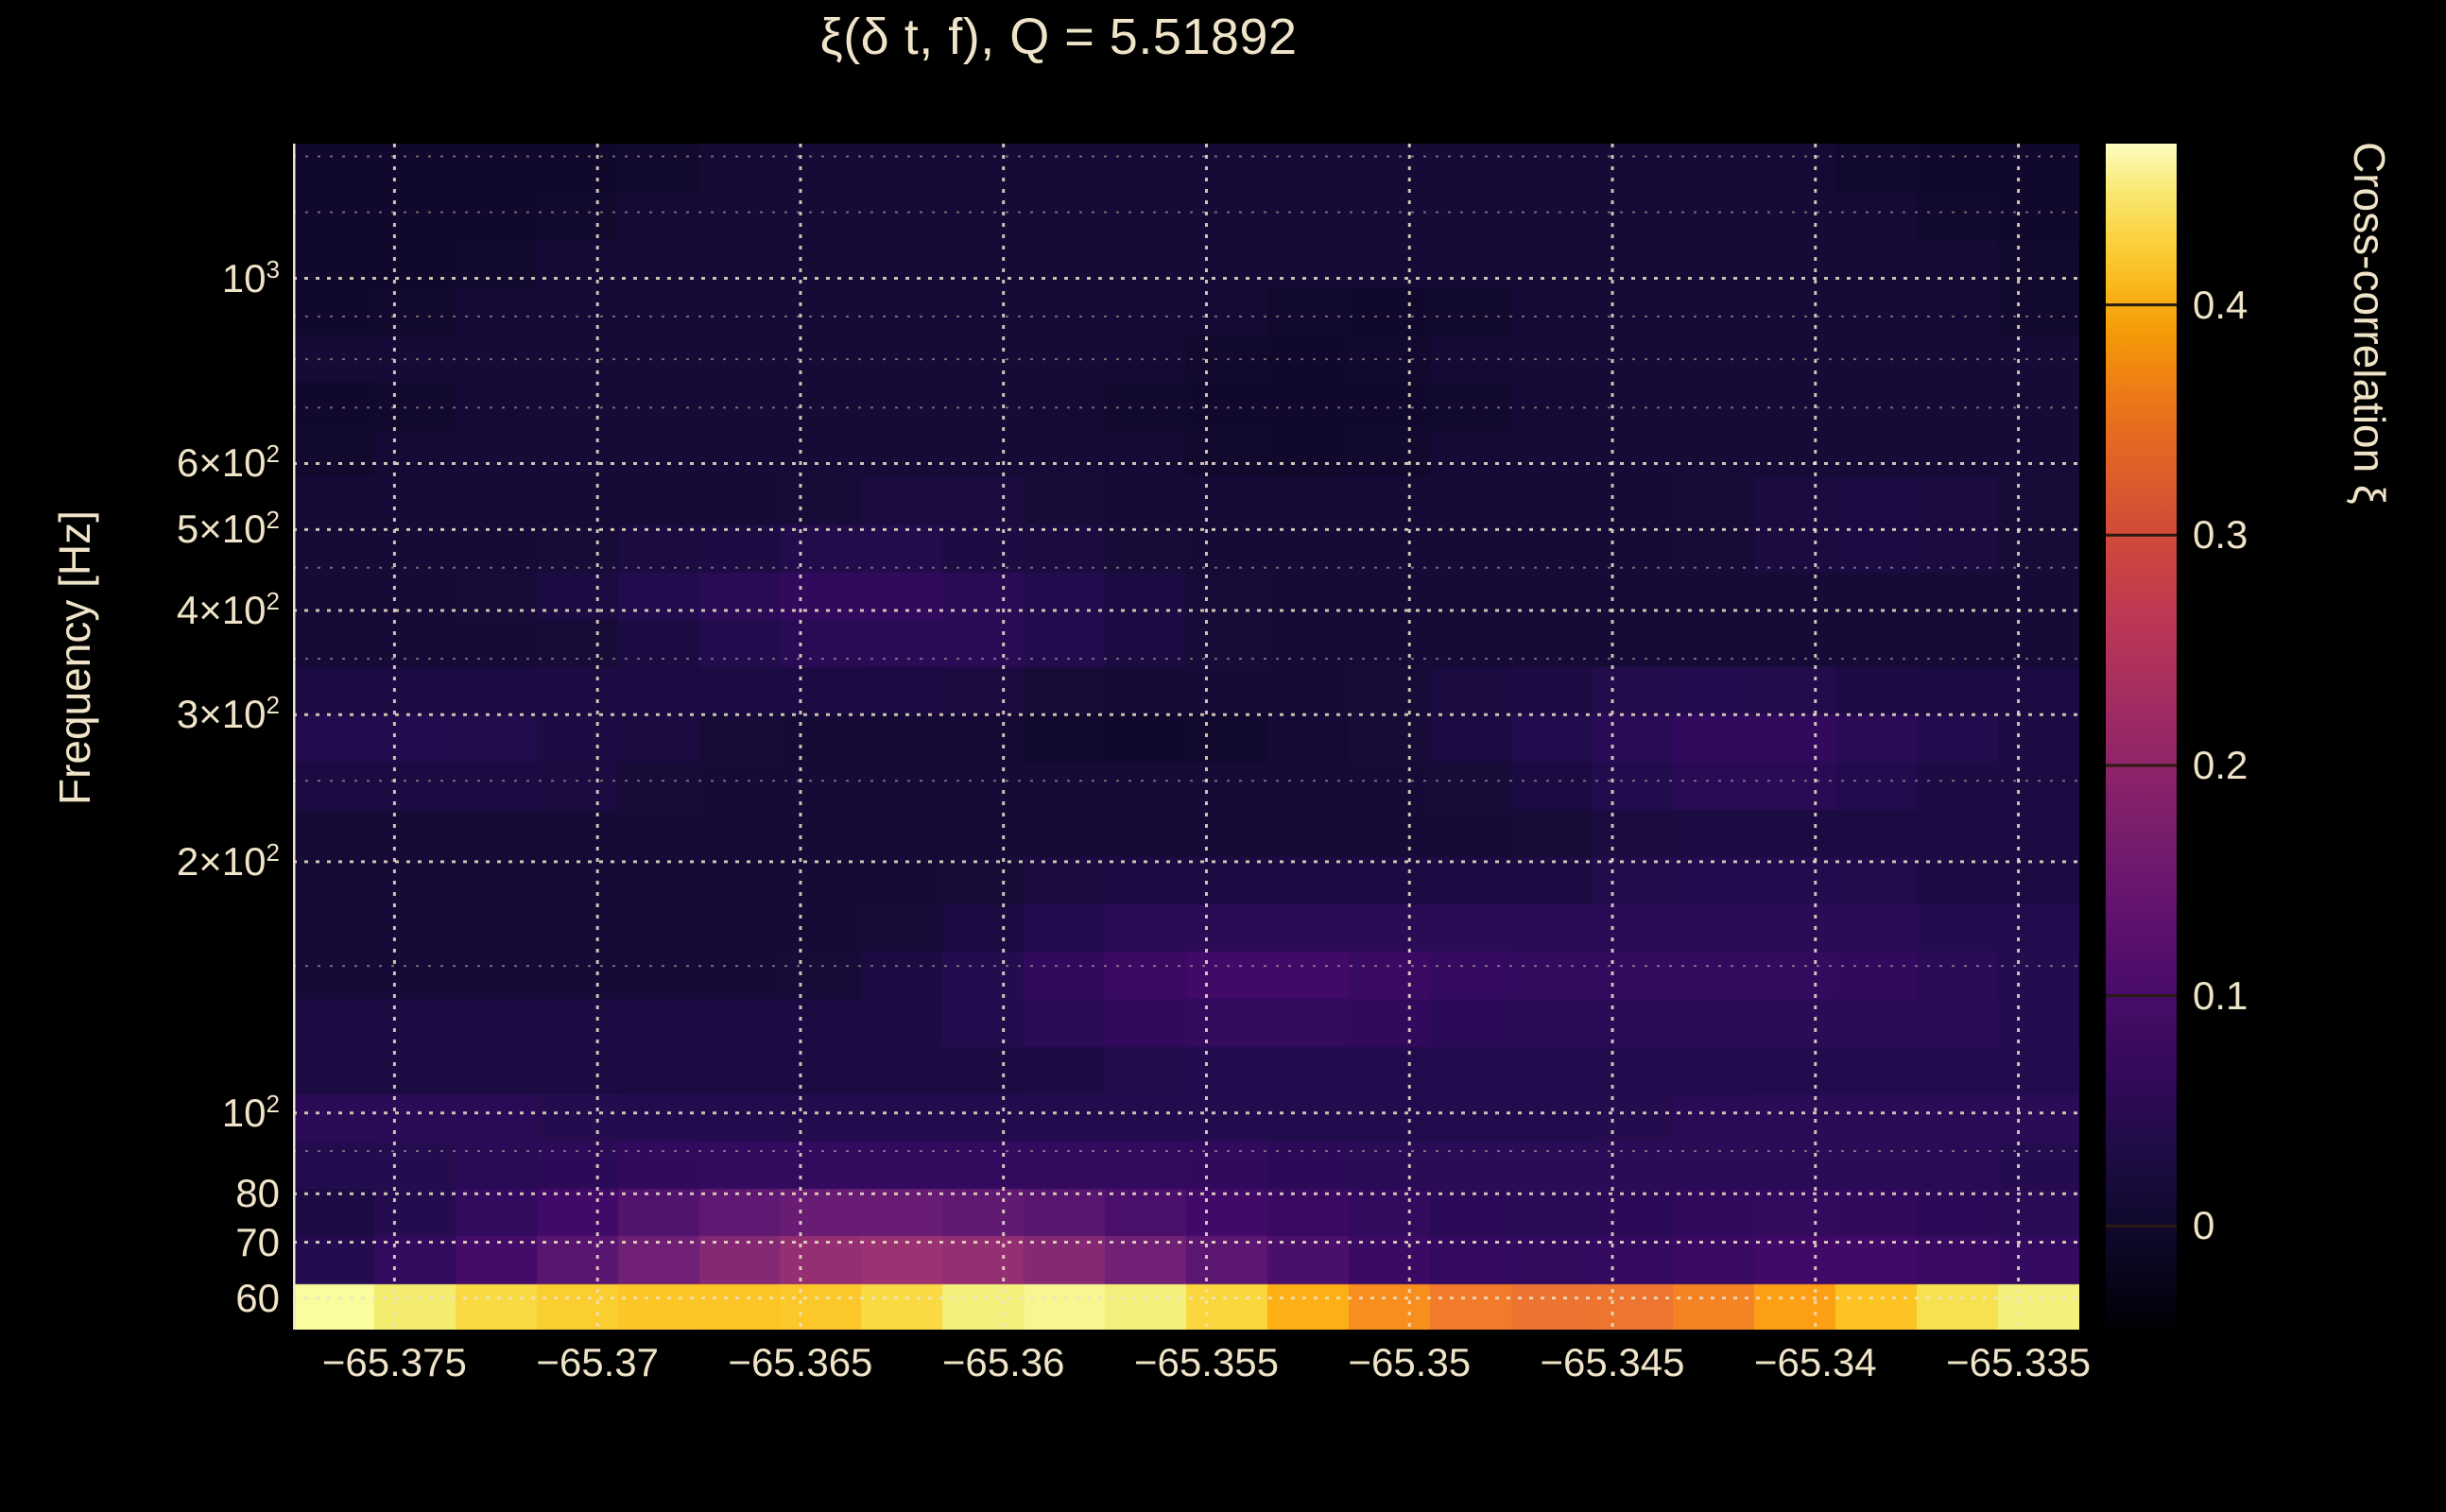 Image resolution: width=2446 pixels, height=1512 pixels. I want to click on page-title: ξ(δ t, f), Q = 5.51892, so click(1058, 37).